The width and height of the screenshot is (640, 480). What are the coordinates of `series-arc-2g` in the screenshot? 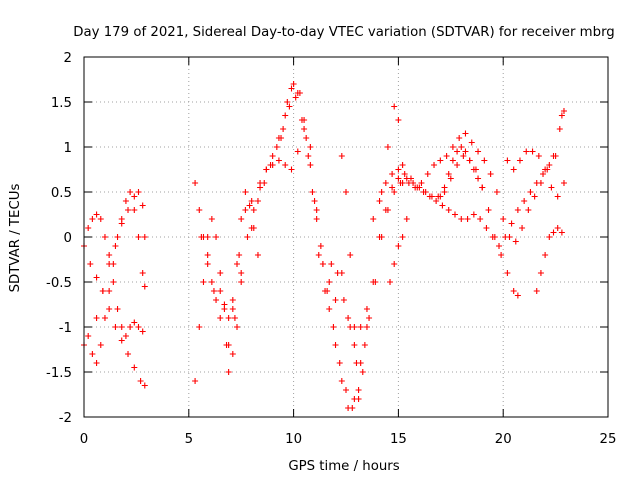 It's located at (319, 223).